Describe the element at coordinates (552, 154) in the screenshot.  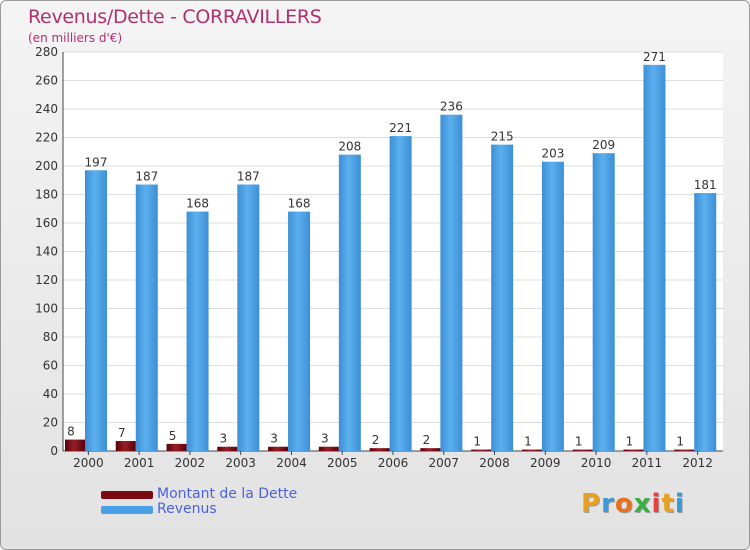
I see `data-label-revenus: 203` at that location.